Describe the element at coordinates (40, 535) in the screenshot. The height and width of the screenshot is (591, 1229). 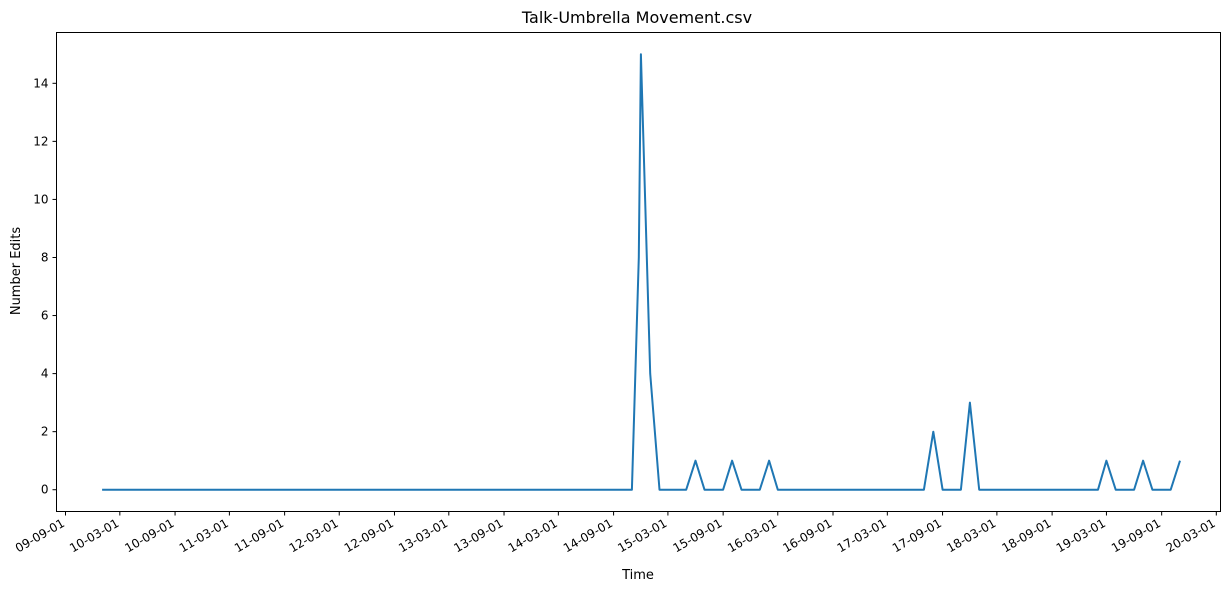
I see `x-tick-label: 09-09-01` at that location.